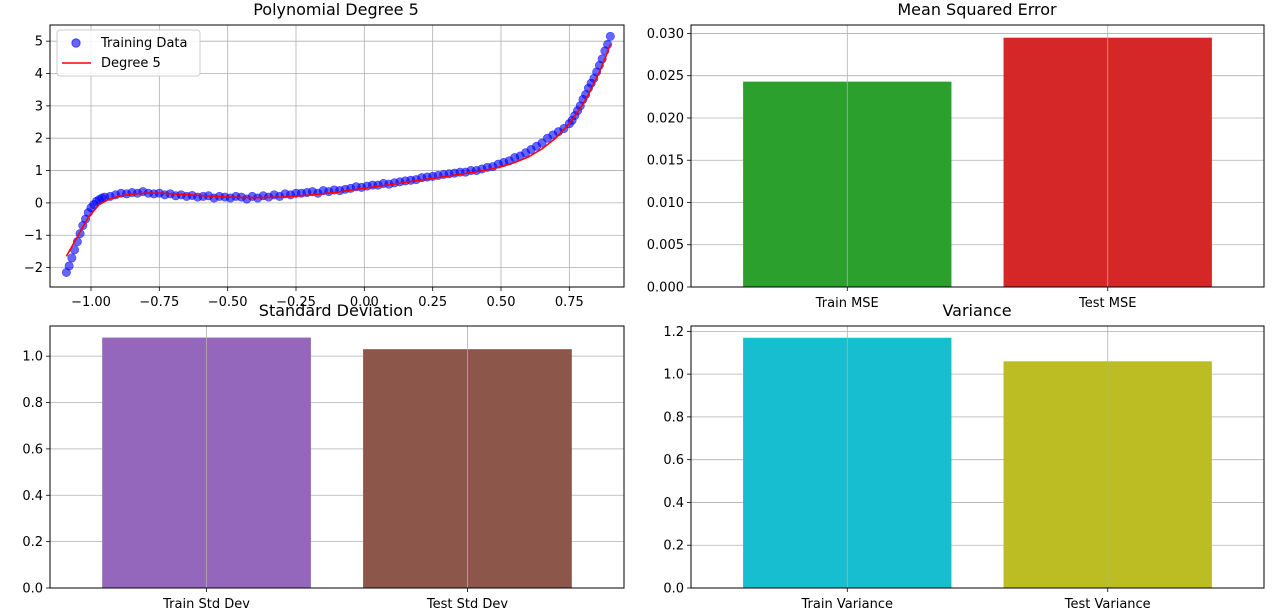 This screenshot has width=1280, height=612. What do you see at coordinates (296, 302) in the screenshot?
I see `x-tick-label: −0.25` at bounding box center [296, 302].